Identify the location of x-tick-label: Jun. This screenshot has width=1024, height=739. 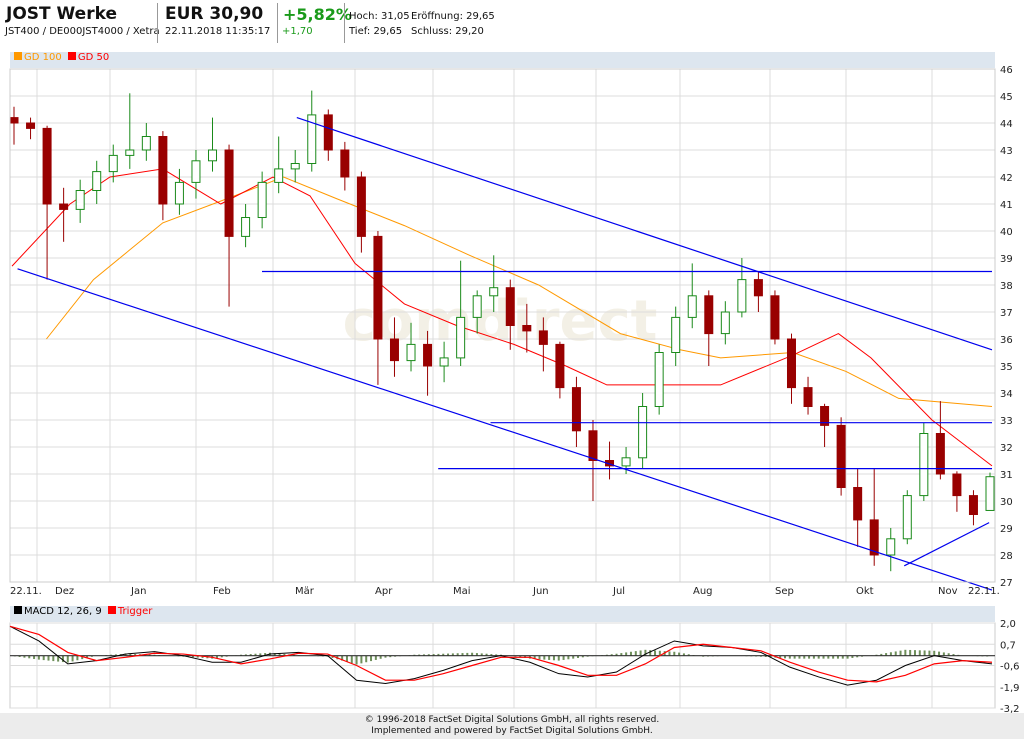
(540, 591).